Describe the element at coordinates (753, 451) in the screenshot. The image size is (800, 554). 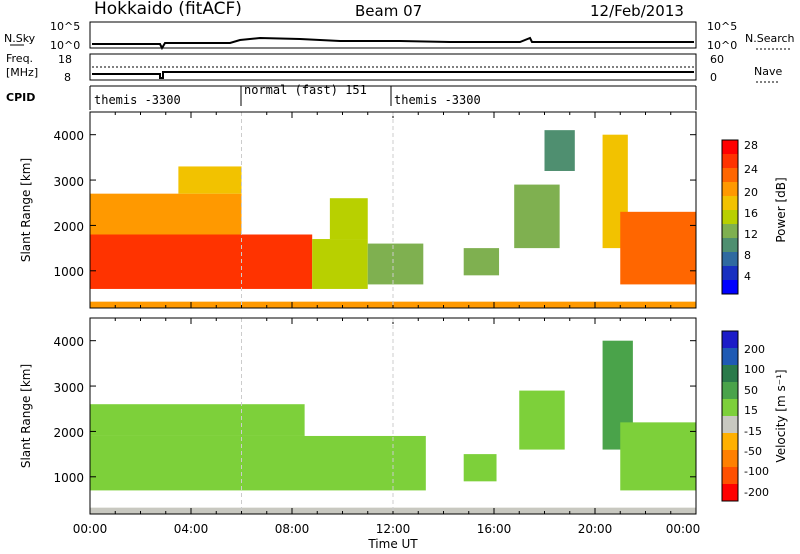
I see `vel-cbar-tick-m50: -50` at that location.